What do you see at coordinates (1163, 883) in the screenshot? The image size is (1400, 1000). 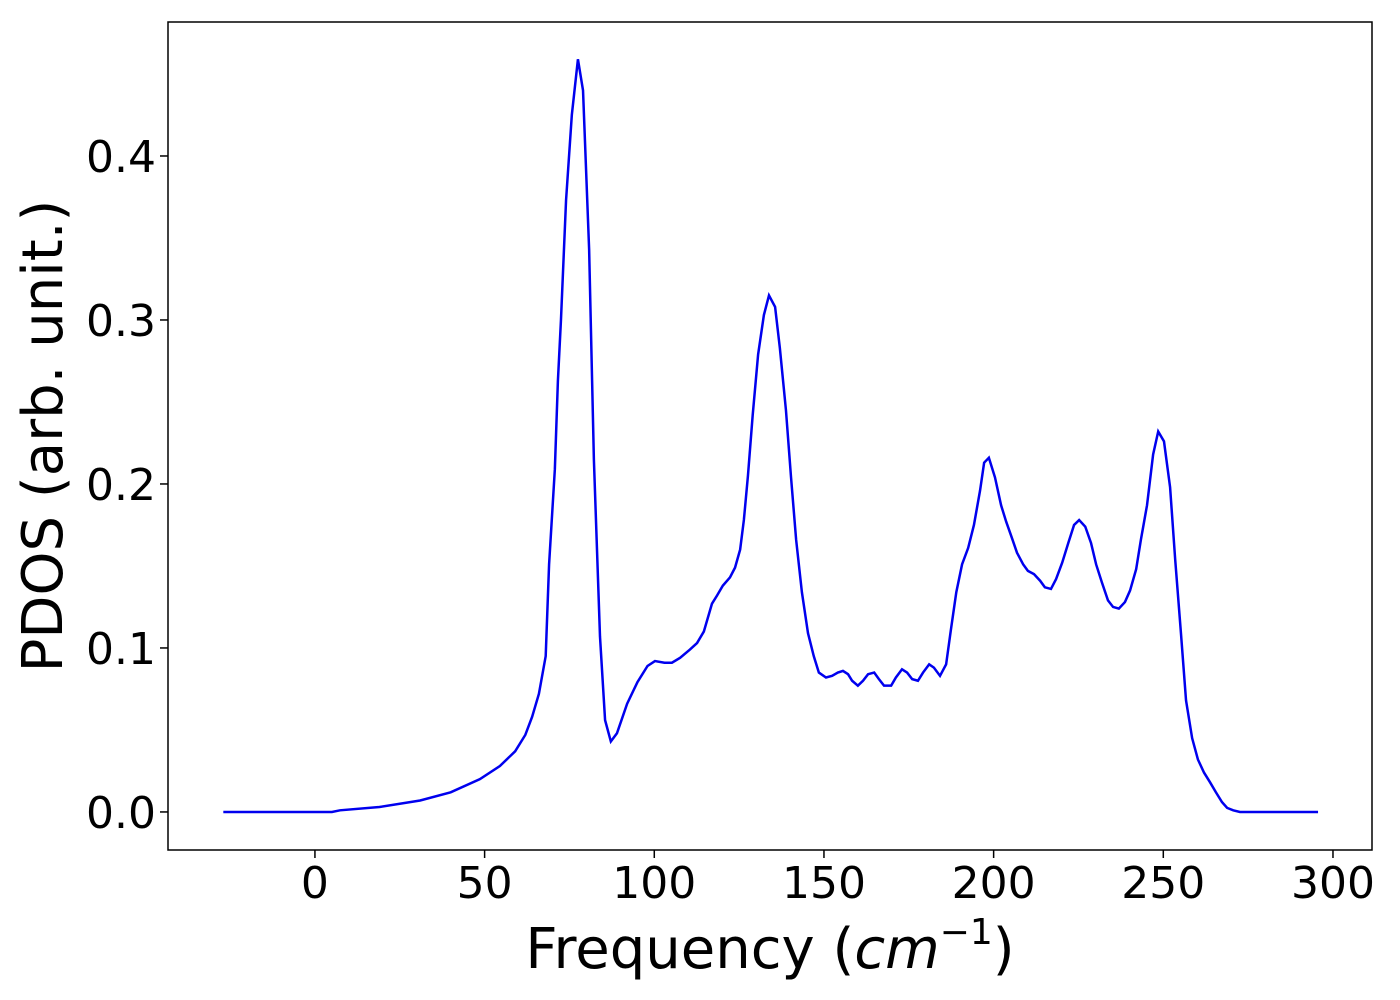 I see `x-tick-label: 250` at bounding box center [1163, 883].